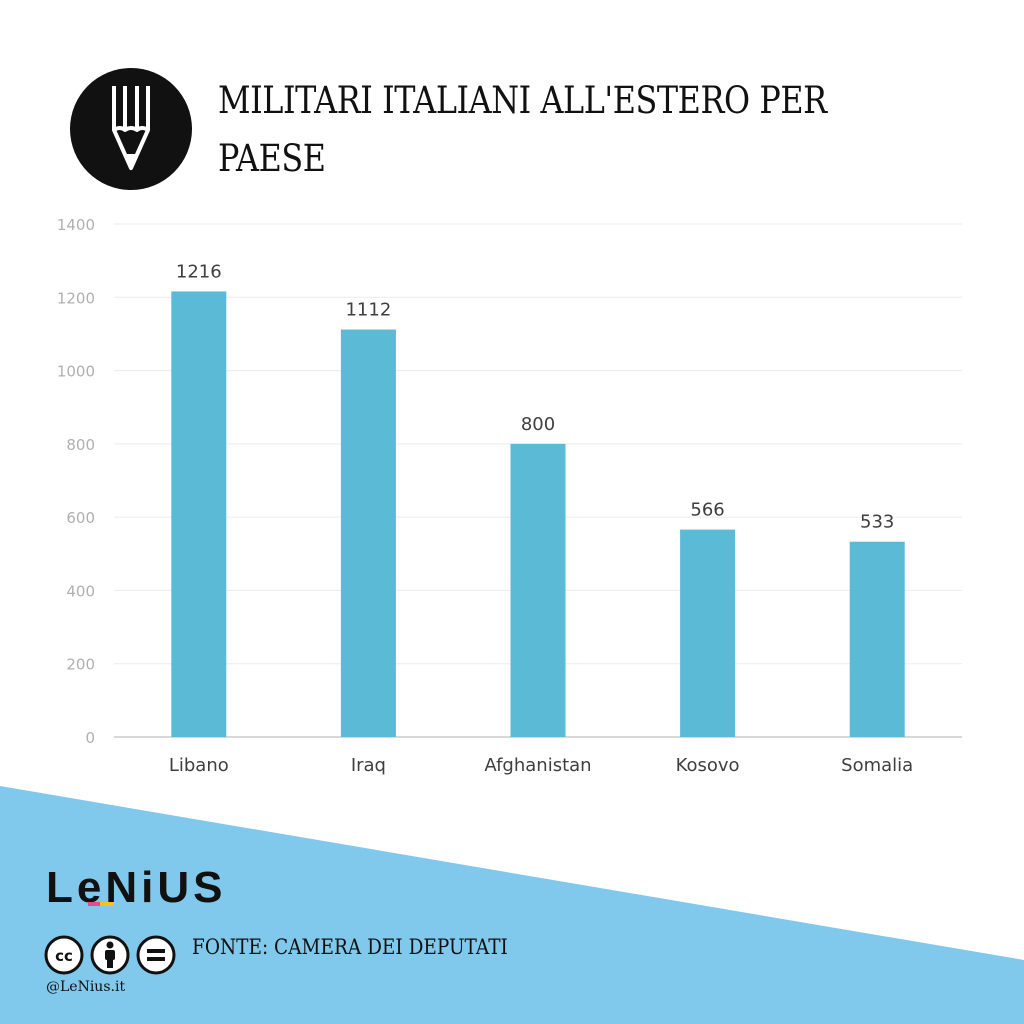 This screenshot has height=1024, width=1024. Describe the element at coordinates (368, 765) in the screenshot. I see `x-tick-label: Iraq` at that location.